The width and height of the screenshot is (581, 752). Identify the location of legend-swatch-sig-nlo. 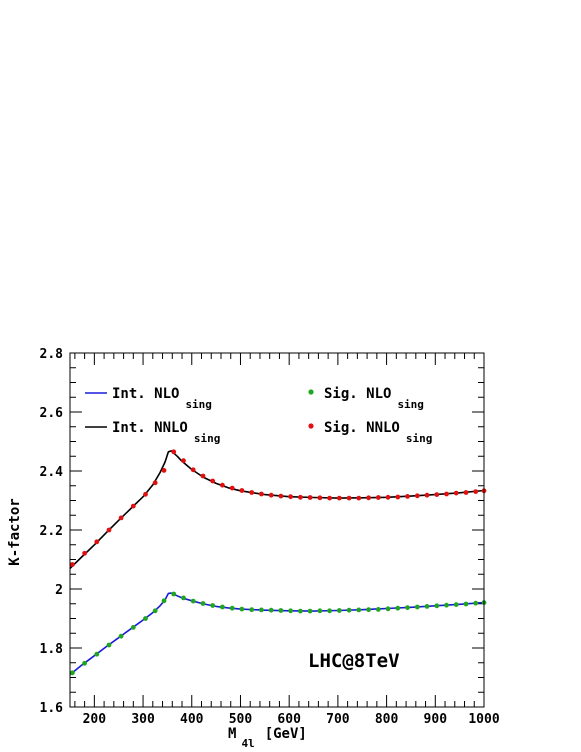
(311, 392).